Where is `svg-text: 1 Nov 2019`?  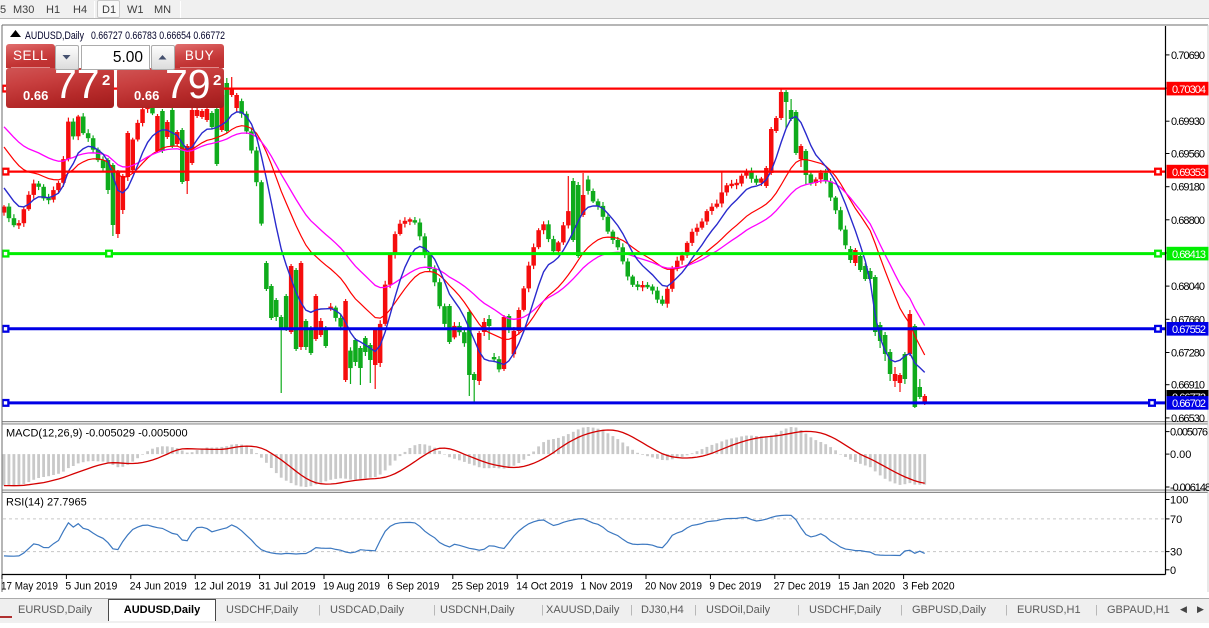 svg-text: 1 Nov 2019 is located at coordinates (607, 587).